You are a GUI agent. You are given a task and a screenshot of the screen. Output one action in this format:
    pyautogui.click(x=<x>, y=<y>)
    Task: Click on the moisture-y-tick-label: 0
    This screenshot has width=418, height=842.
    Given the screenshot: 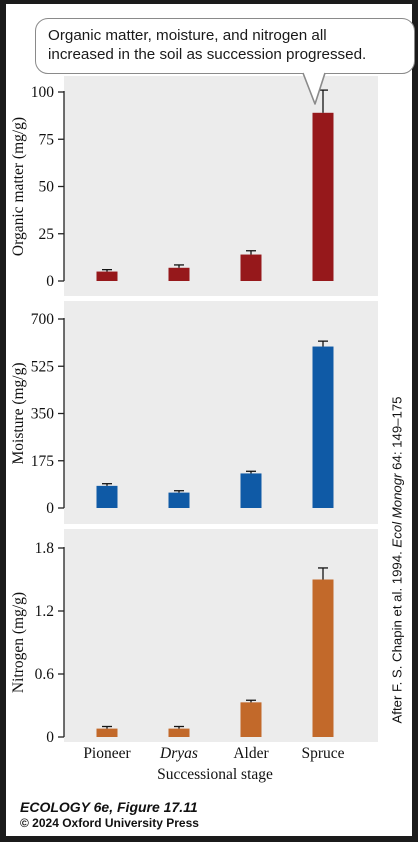 What is the action you would take?
    pyautogui.click(x=50, y=508)
    